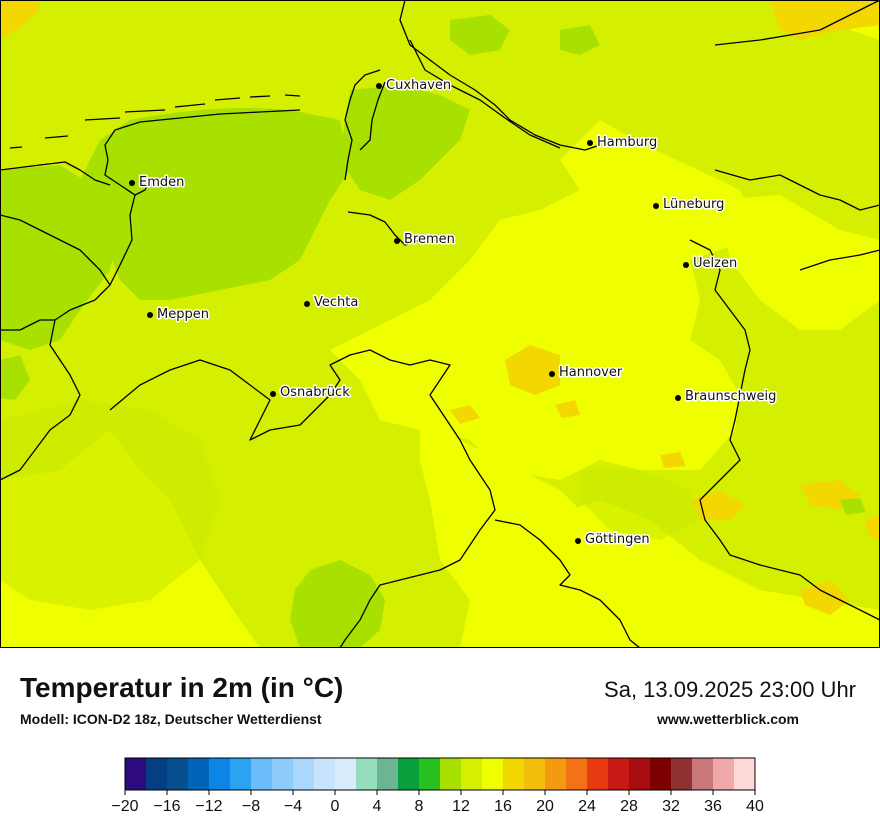 This screenshot has height=831, width=880. Describe the element at coordinates (715, 263) in the screenshot. I see `svg-text: Uelzen` at that location.